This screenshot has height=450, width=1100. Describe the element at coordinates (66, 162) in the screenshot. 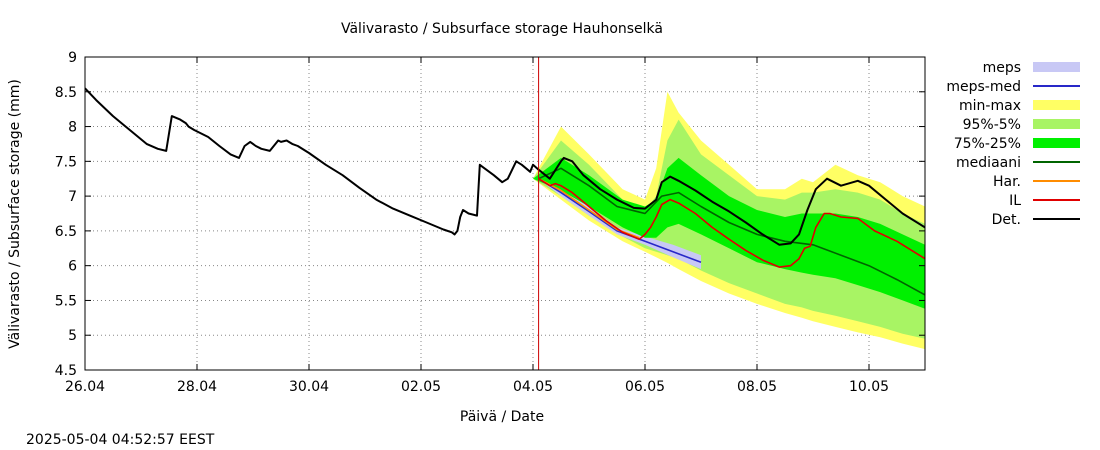

I see `y-tick-label: 7.5` at that location.